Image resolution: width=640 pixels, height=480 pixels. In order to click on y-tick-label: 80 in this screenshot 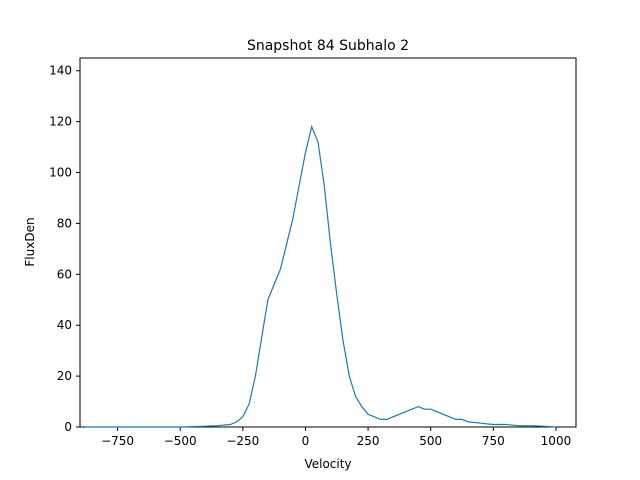, I will do `click(64, 223)`.